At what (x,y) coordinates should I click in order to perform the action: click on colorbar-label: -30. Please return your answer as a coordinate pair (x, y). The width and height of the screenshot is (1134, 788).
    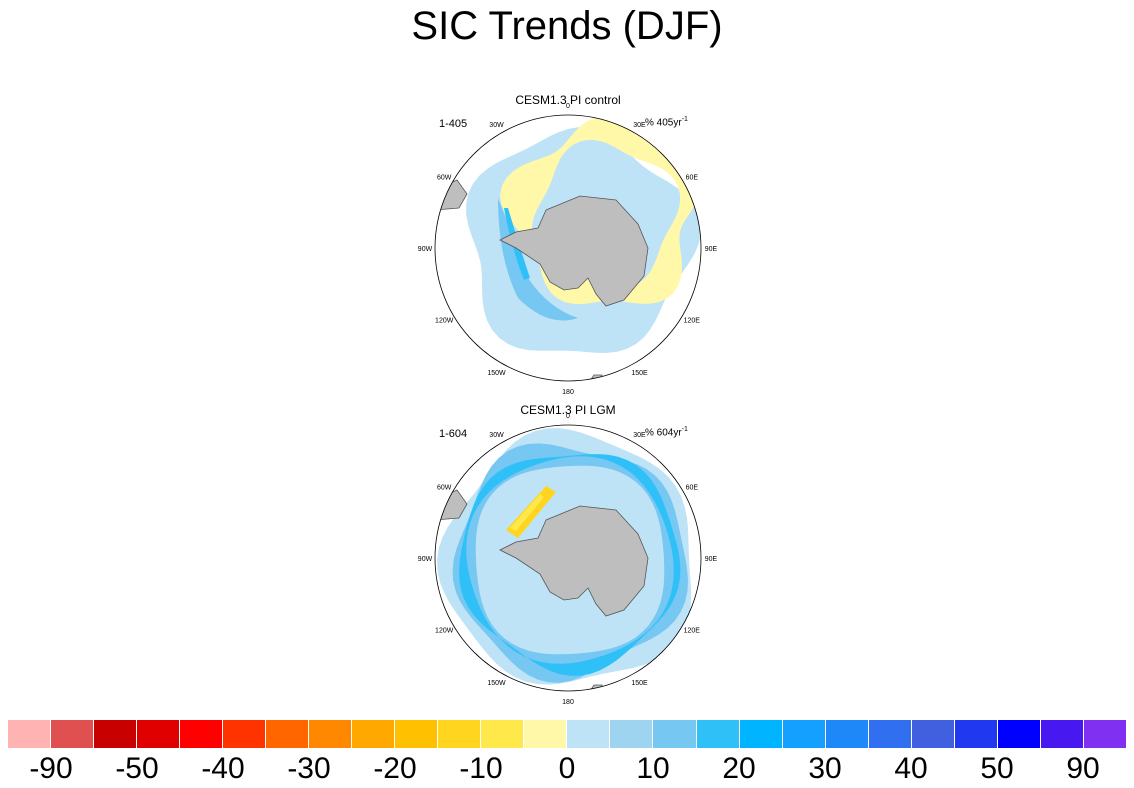
    Looking at the image, I should click on (309, 768).